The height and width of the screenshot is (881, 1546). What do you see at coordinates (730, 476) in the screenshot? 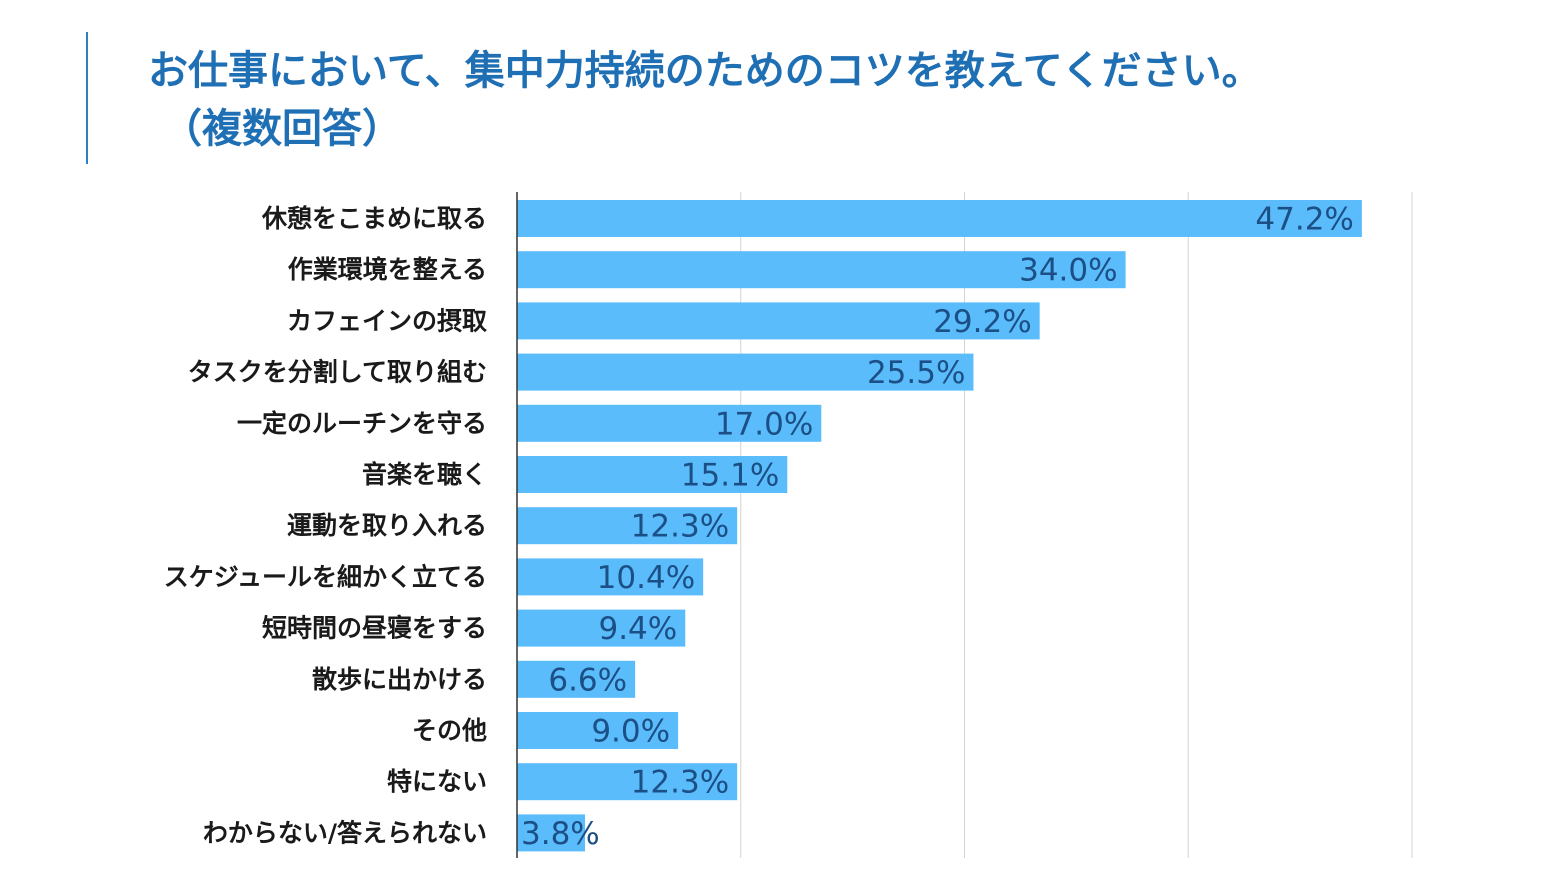
I see `value-label: 15.1%` at bounding box center [730, 476].